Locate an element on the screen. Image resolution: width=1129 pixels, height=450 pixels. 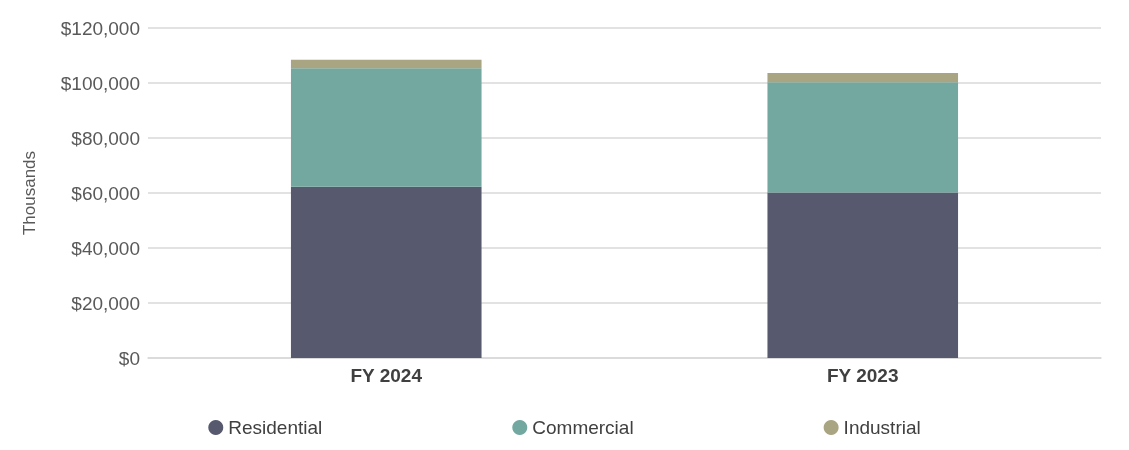
legend-label: Commercial is located at coordinates (583, 427).